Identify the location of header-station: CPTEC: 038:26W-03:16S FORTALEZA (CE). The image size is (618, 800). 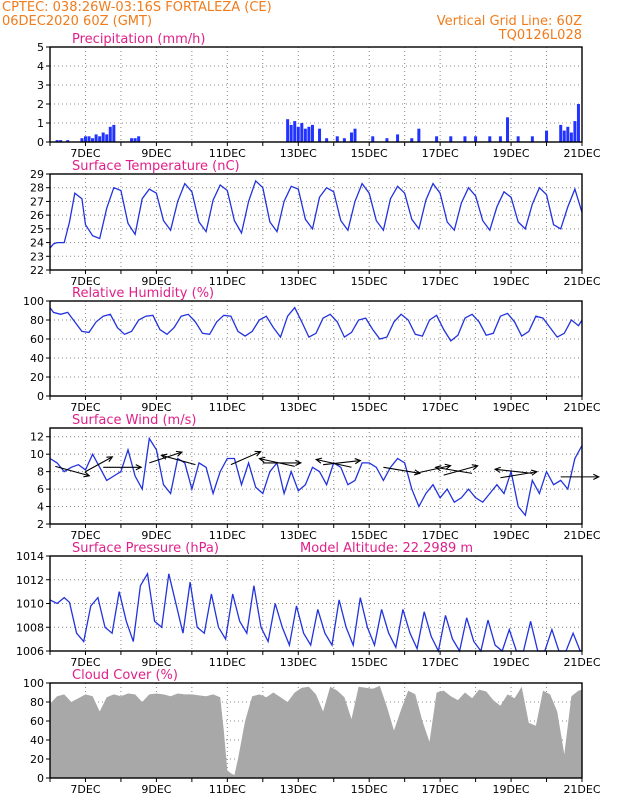
(137, 7).